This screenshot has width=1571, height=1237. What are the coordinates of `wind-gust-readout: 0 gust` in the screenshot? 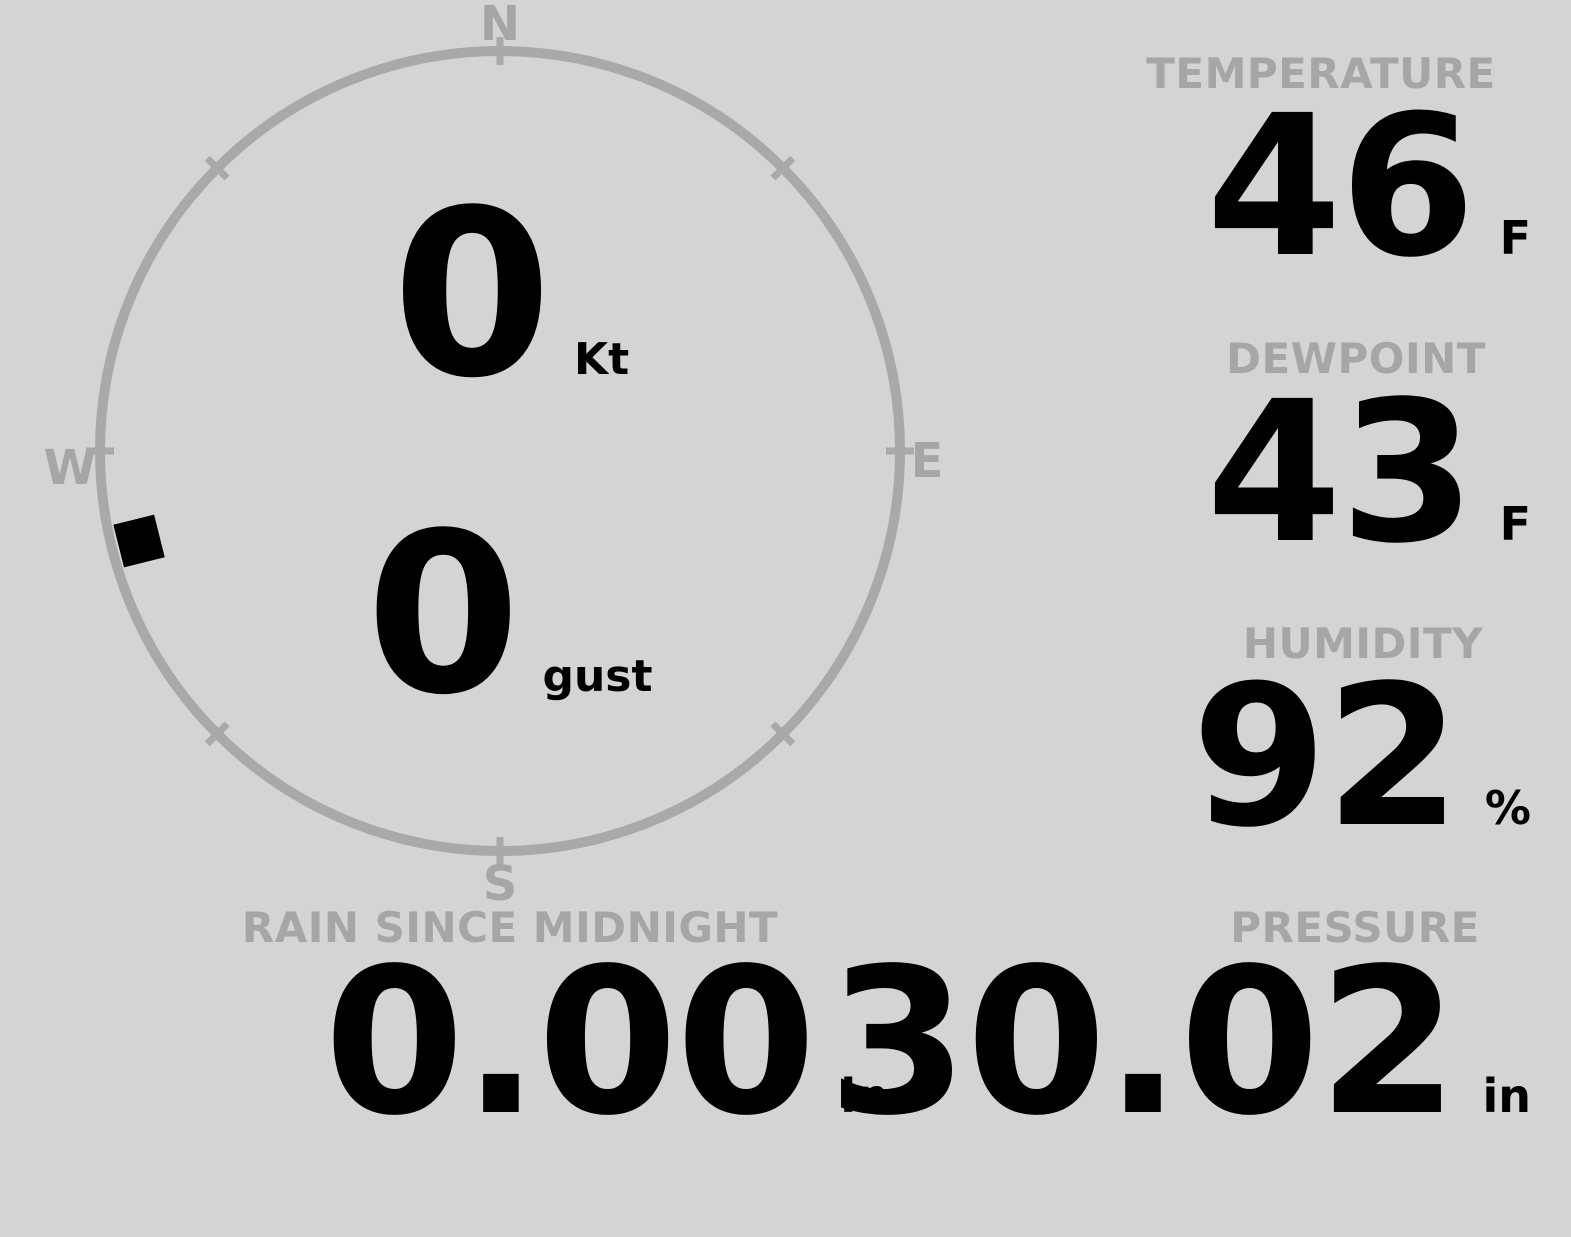 It's located at (509, 615).